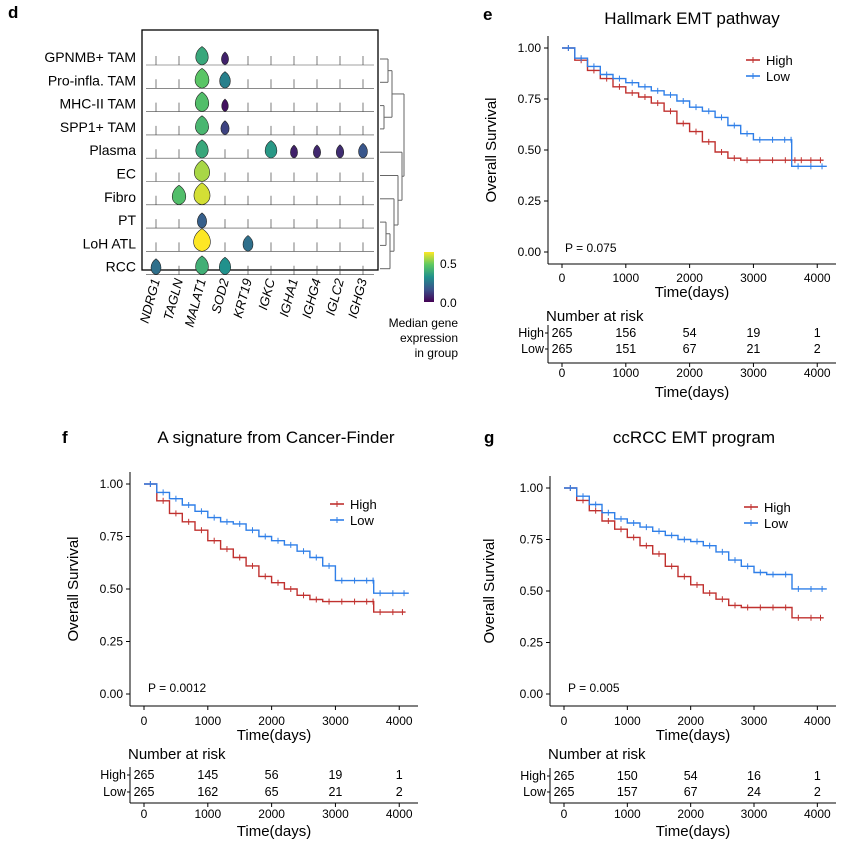 Image resolution: width=850 pixels, height=848 pixels. I want to click on colorbar-tick-label: 0.5, so click(448, 264).